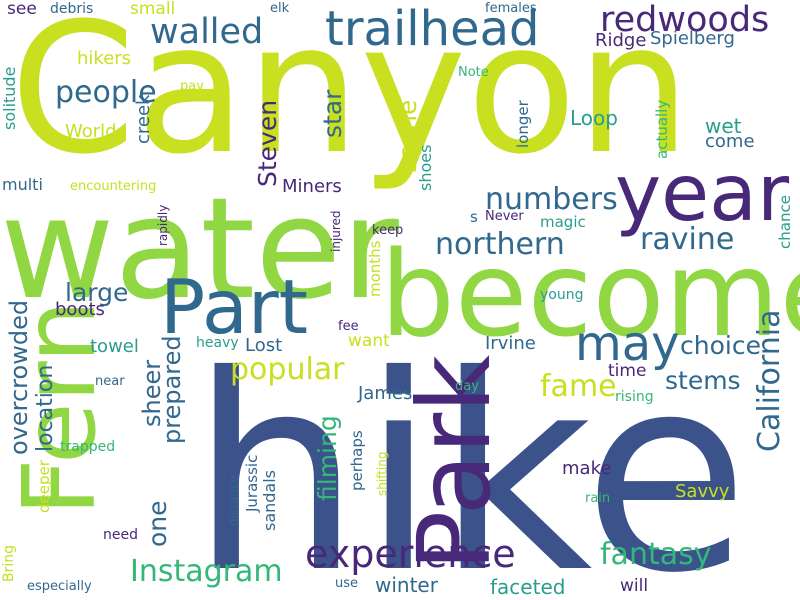 The height and width of the screenshot is (600, 800). What do you see at coordinates (528, 587) in the screenshot?
I see `word-faceted: faceted` at bounding box center [528, 587].